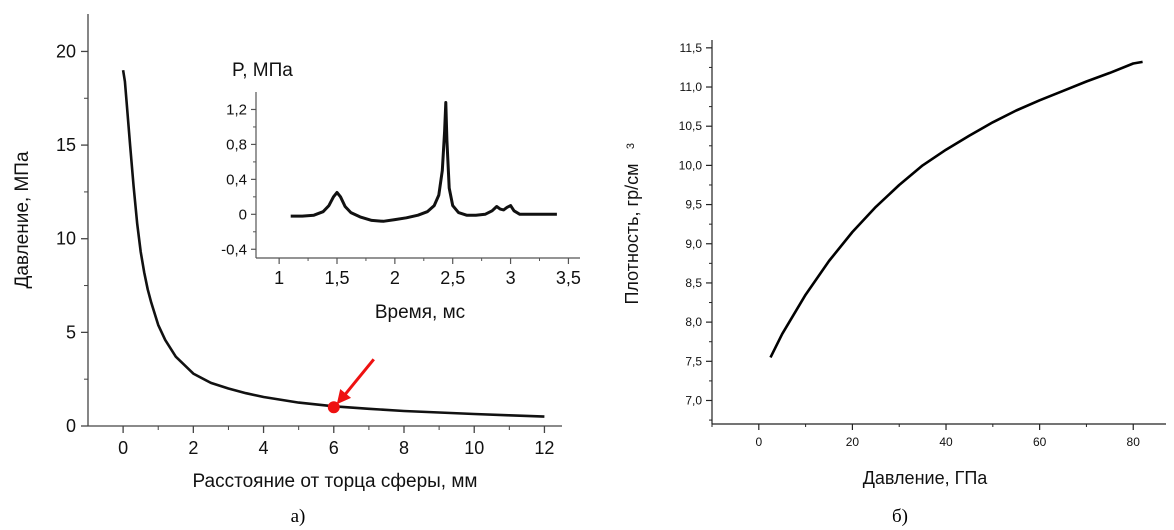 The width and height of the screenshot is (1174, 530). Describe the element at coordinates (420, 312) in the screenshot. I see `inset-x-axis-label: Время, мс` at that location.